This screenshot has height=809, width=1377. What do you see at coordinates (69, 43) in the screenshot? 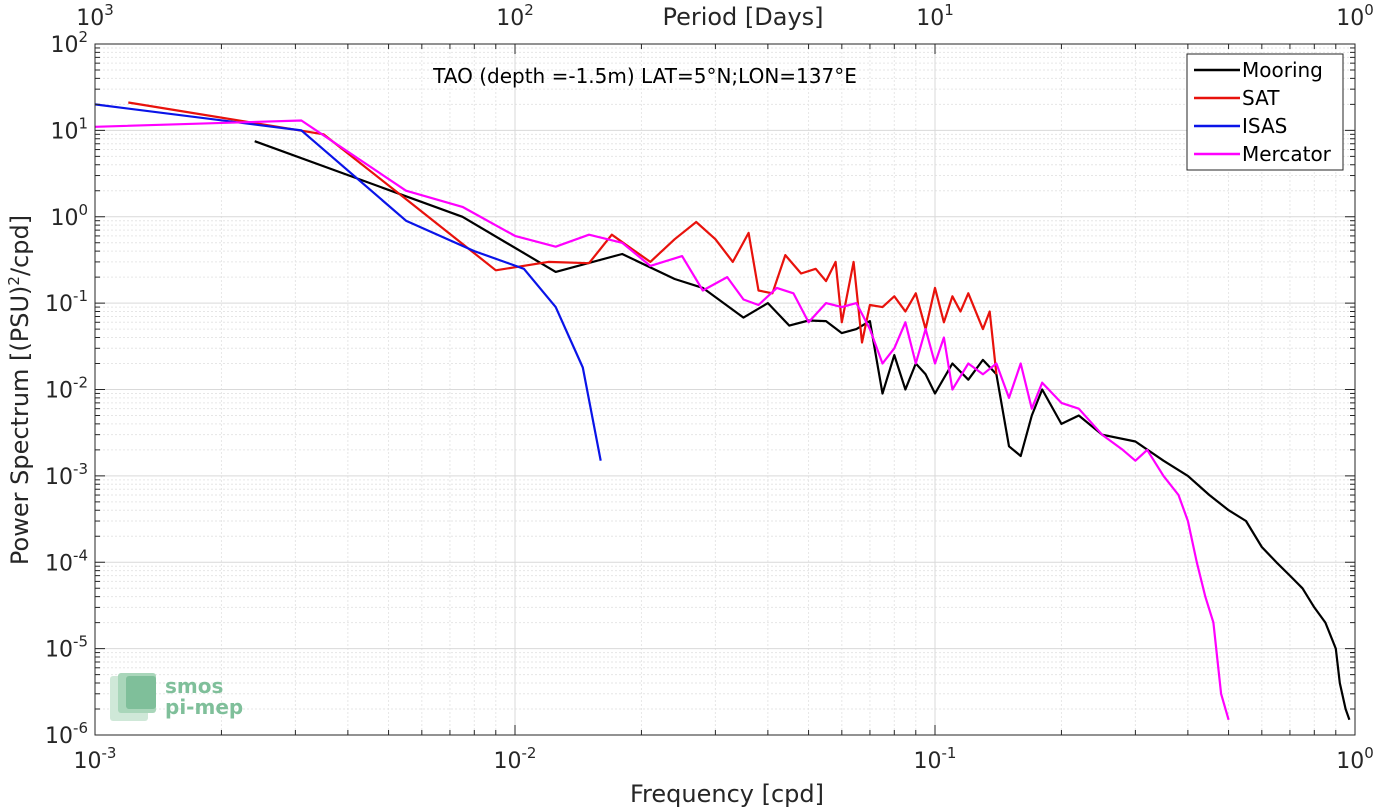
I see `y-tick-label: 10²` at bounding box center [69, 43].